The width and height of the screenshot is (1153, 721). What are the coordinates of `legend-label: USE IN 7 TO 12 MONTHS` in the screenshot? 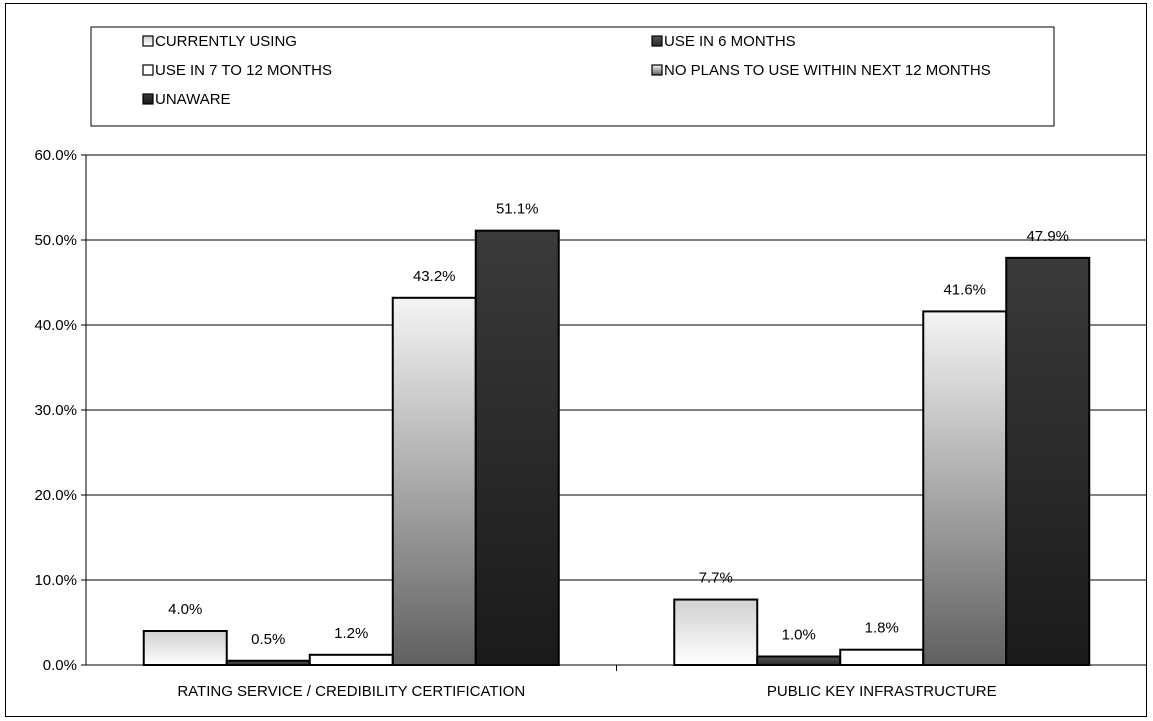 It's located at (243, 70).